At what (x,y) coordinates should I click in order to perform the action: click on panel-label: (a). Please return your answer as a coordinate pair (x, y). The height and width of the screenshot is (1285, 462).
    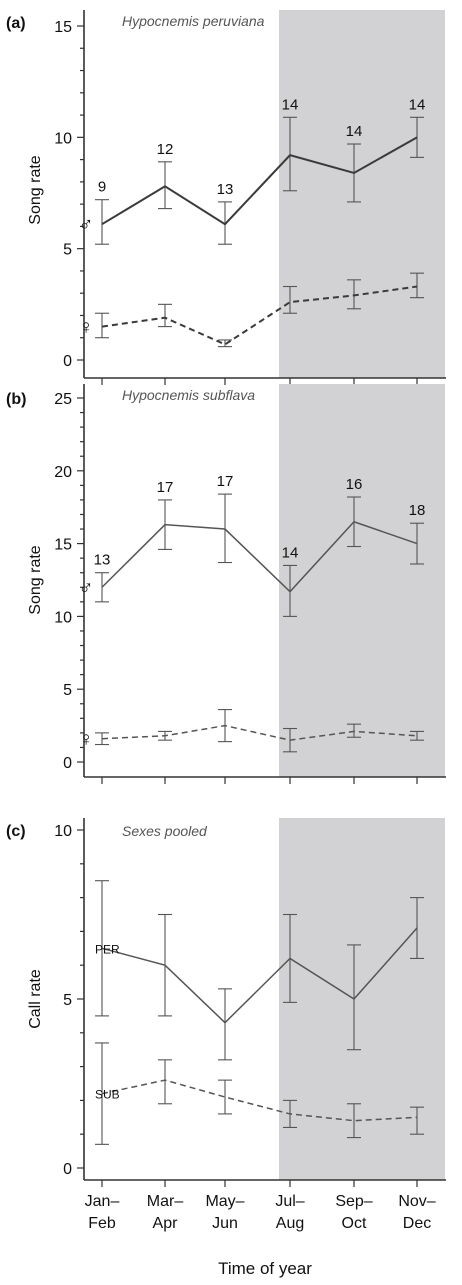
    Looking at the image, I should click on (16, 23).